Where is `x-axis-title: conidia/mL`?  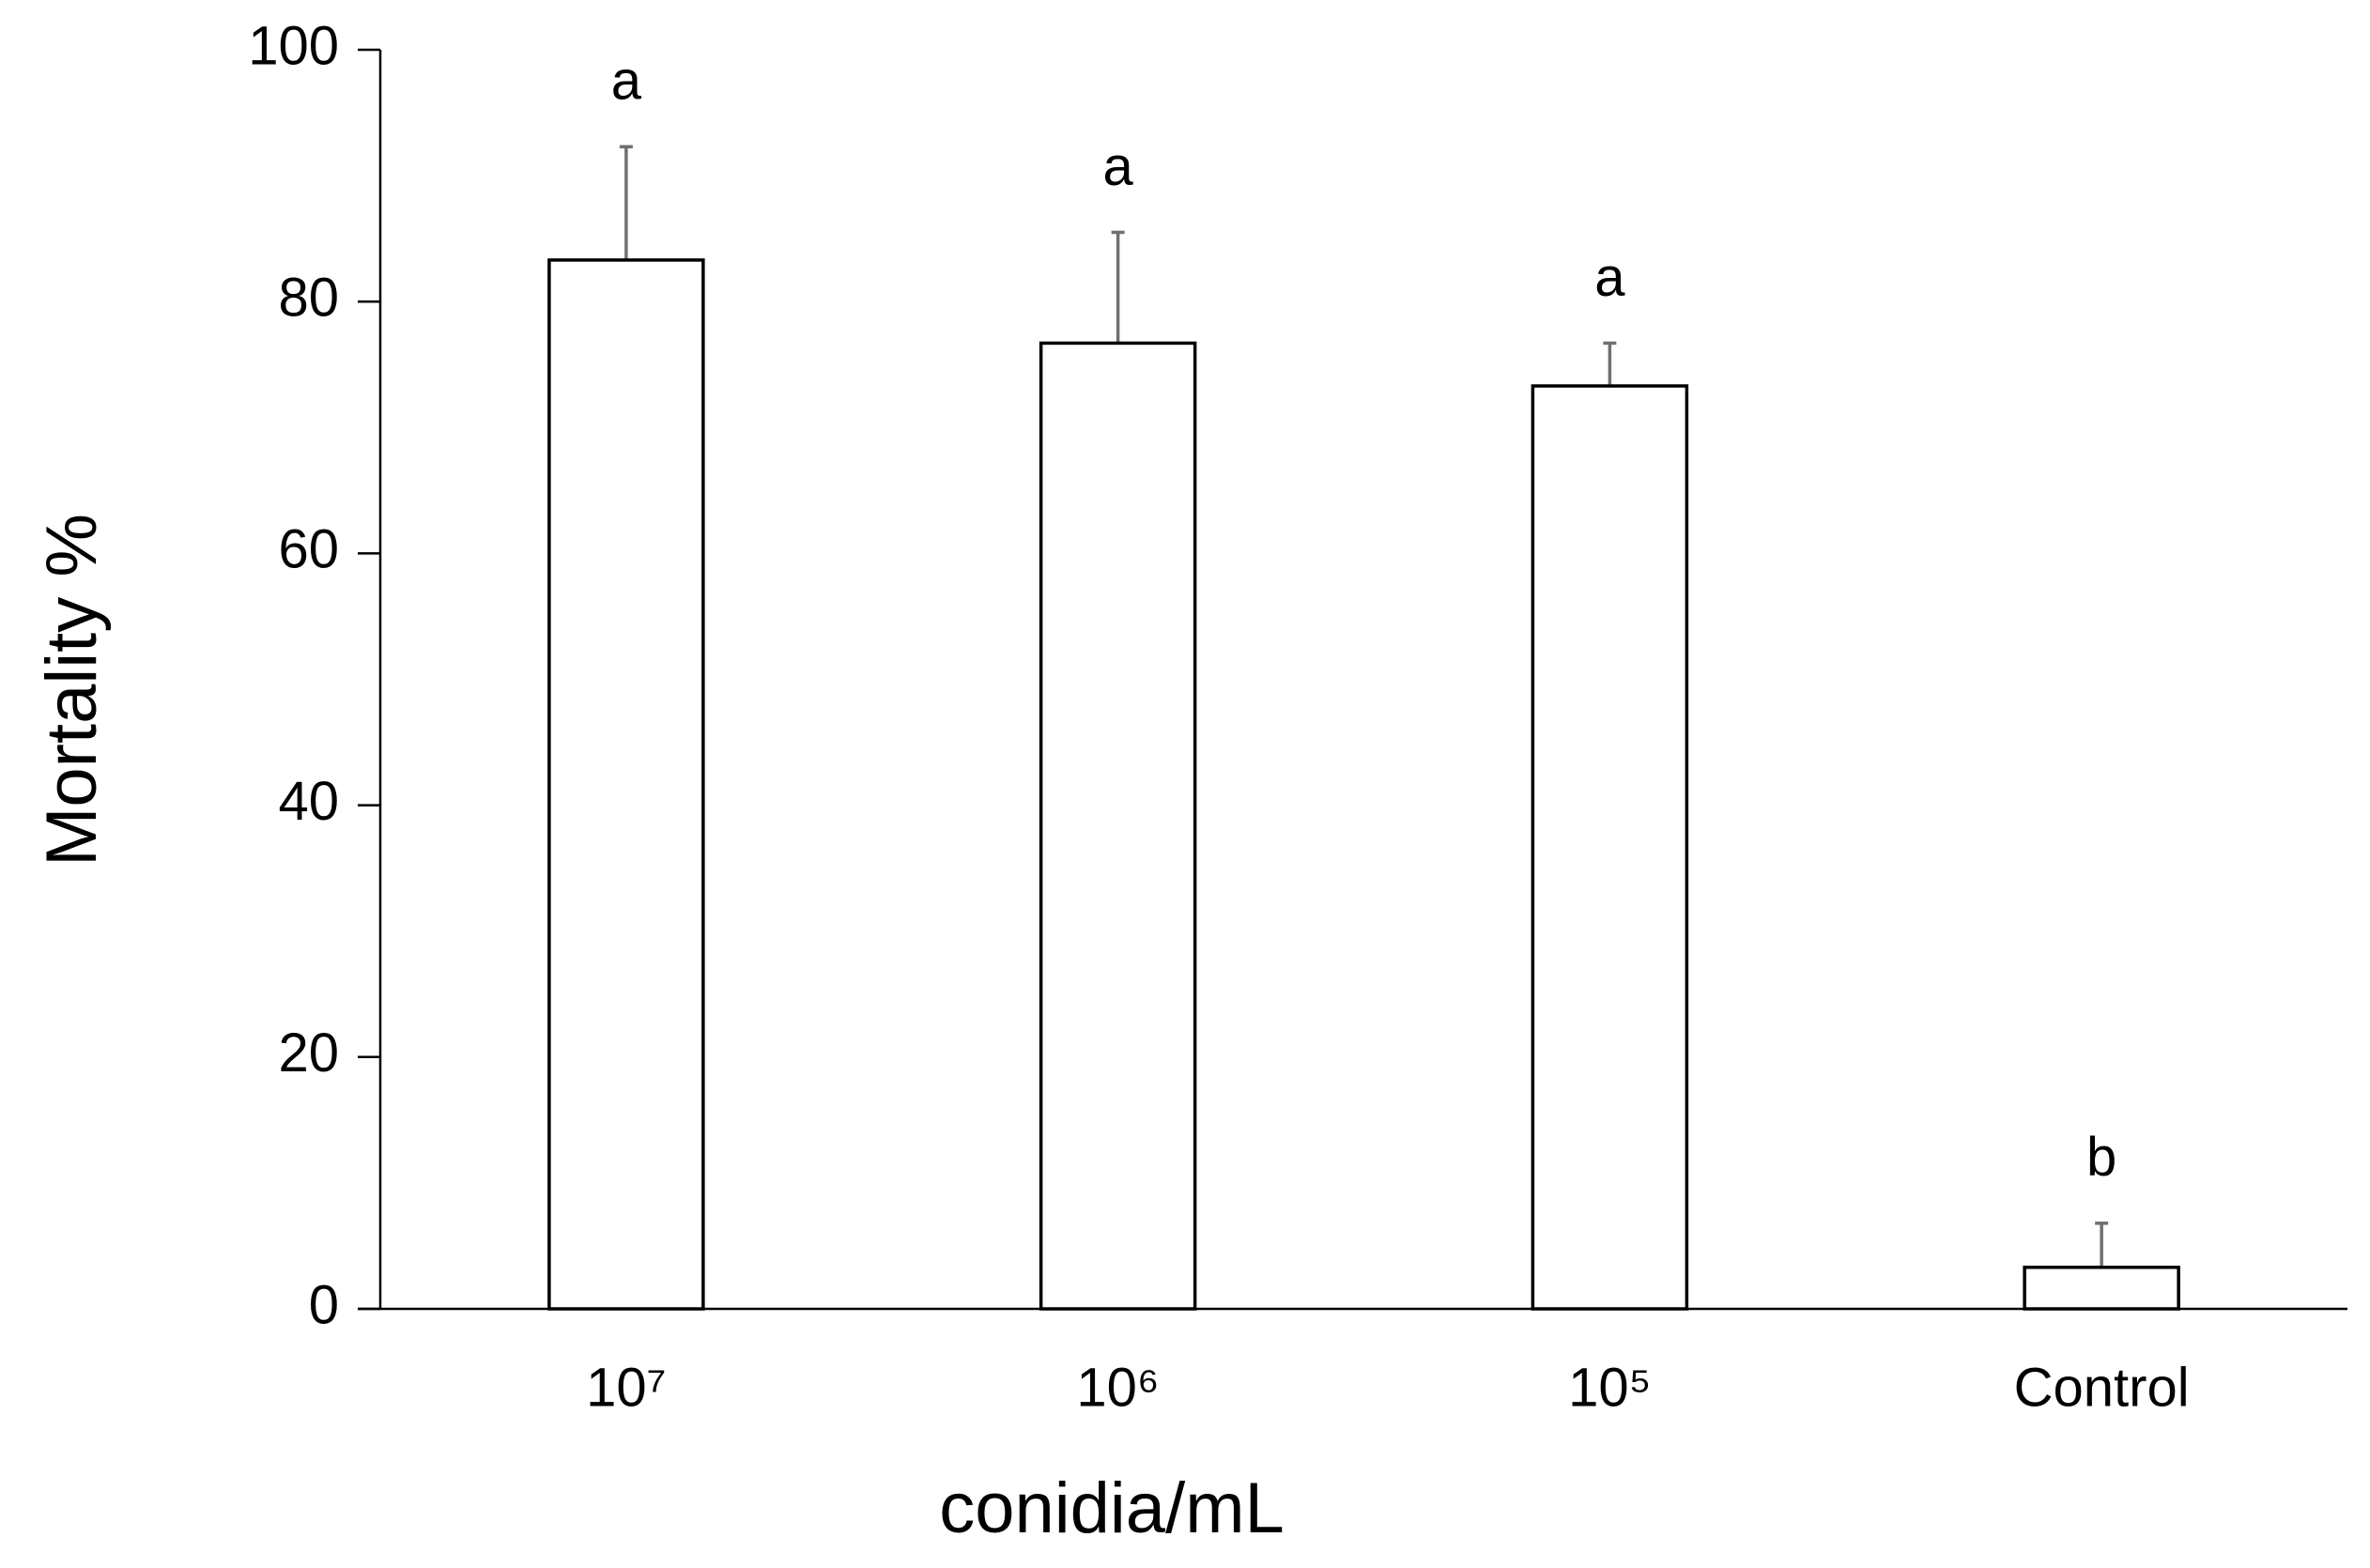
x-axis-title: conidia/mL is located at coordinates (1112, 1508).